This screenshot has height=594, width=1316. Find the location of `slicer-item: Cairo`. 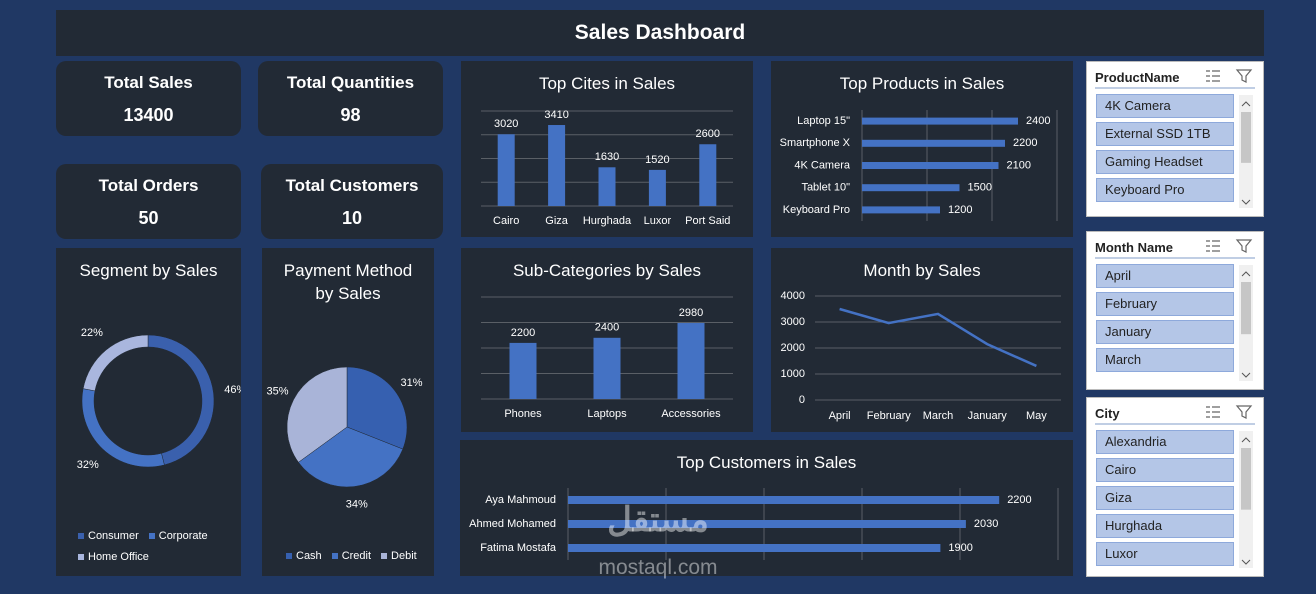

slicer-item: Cairo is located at coordinates (1165, 470).